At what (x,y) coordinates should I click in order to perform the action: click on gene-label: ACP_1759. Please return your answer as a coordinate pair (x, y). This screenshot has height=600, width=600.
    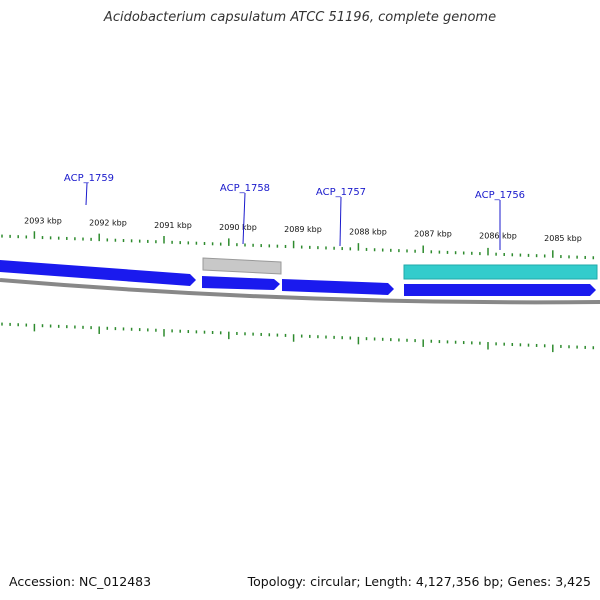
    Looking at the image, I should click on (89, 178).